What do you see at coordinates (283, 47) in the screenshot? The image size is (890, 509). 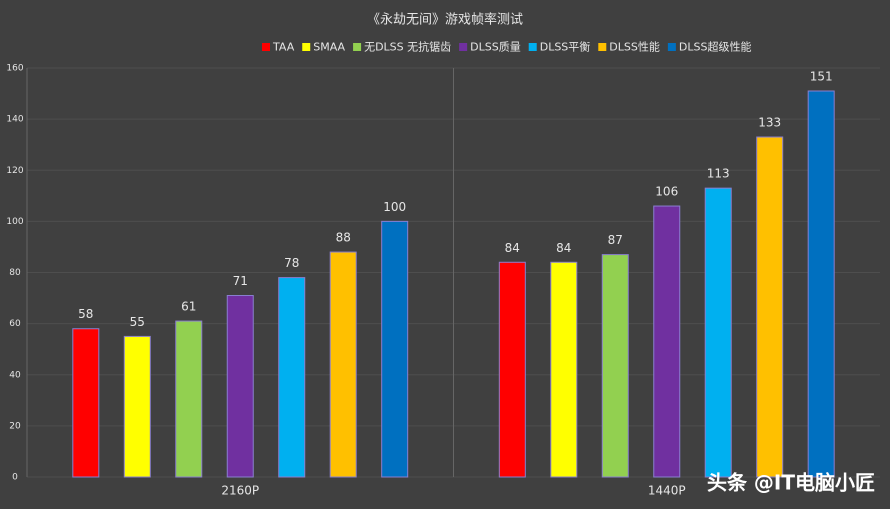 I see `legend-label: TAA` at bounding box center [283, 47].